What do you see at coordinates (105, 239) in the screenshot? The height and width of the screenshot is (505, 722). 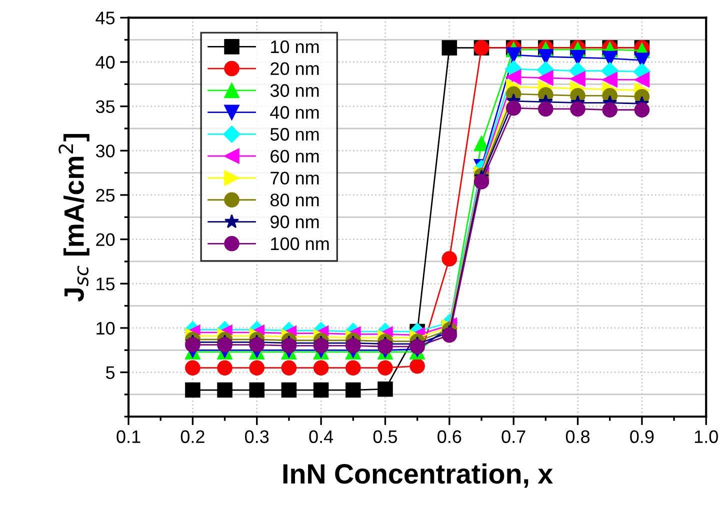 I see `y-tick-label: 20` at bounding box center [105, 239].